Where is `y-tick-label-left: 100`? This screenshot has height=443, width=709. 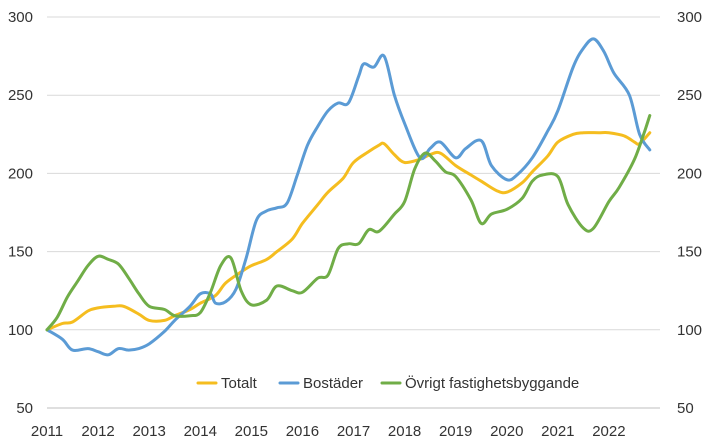
y-tick-label-left: 100 is located at coordinates (20, 330).